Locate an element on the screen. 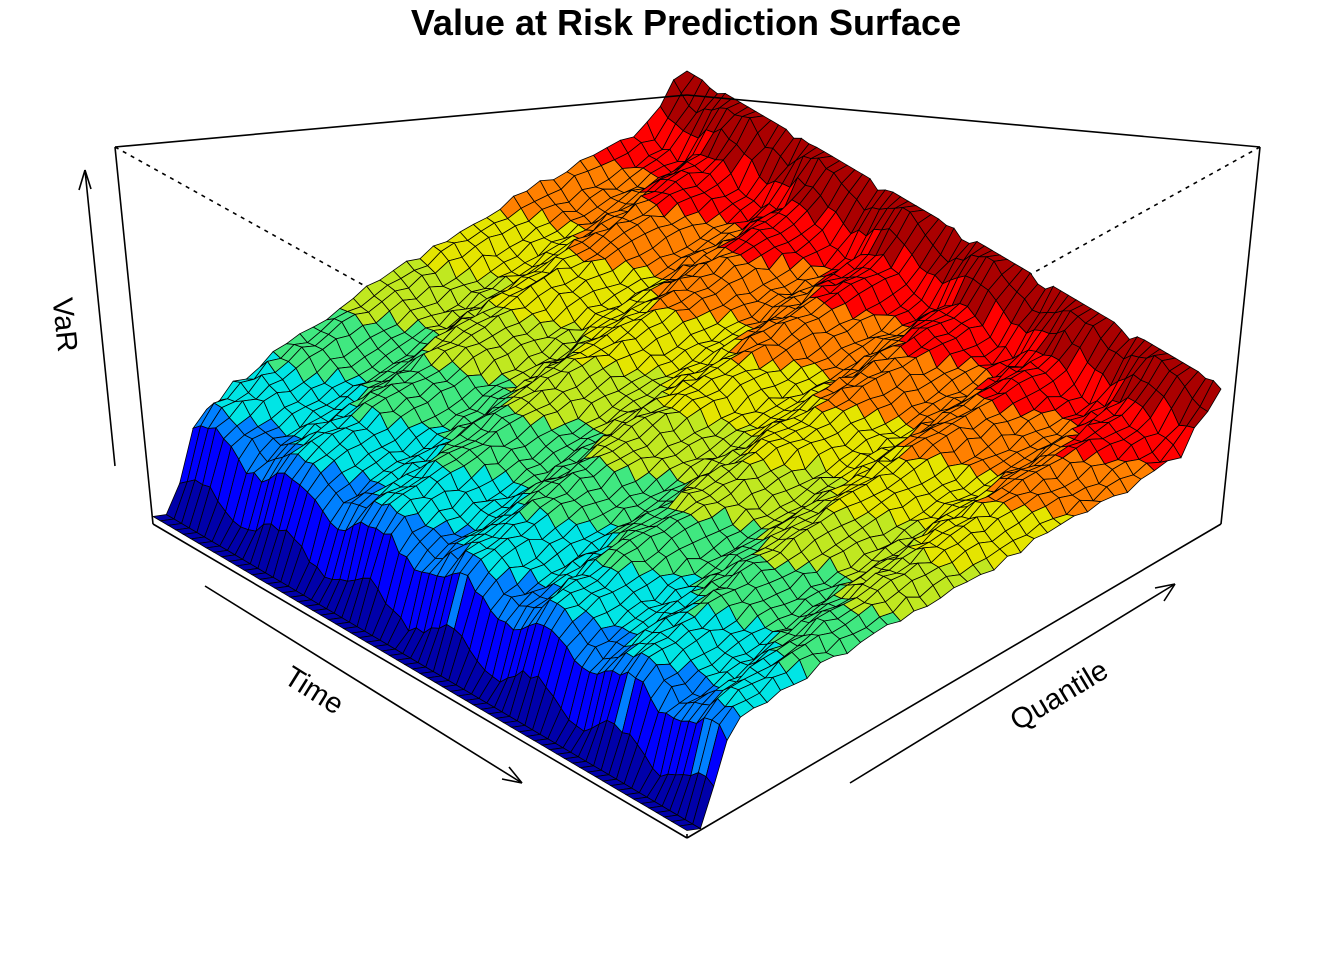 The width and height of the screenshot is (1344, 960). quantile-axis-arrow is located at coordinates (1012, 683).